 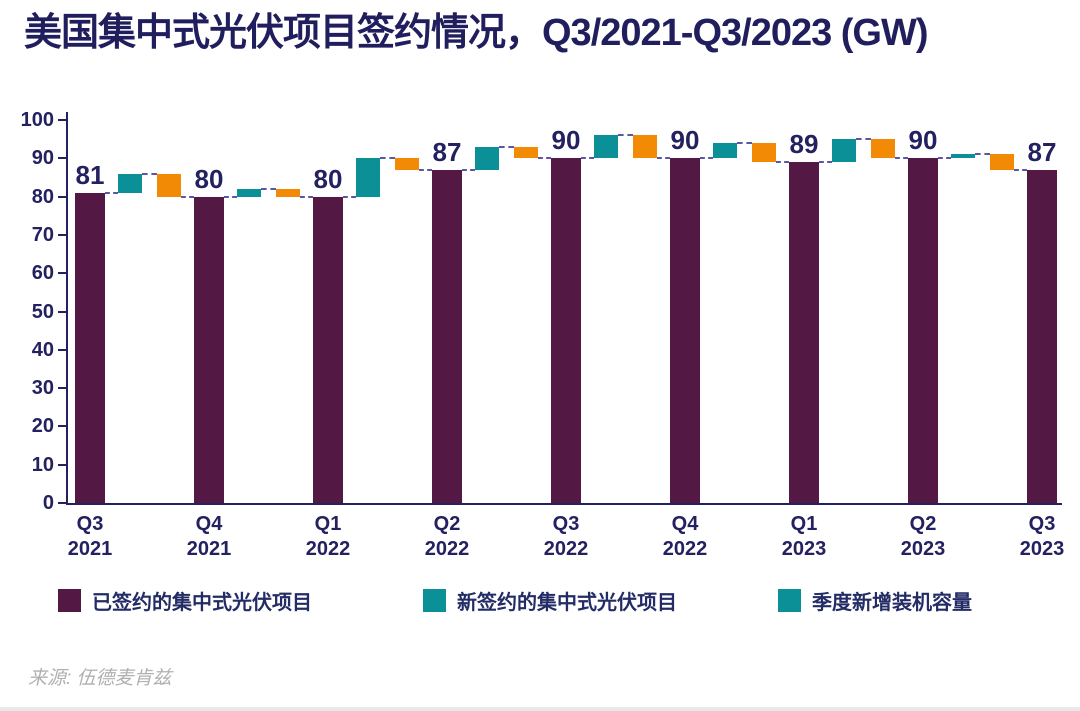 What do you see at coordinates (923, 330) in the screenshot?
I see `contracted-bar-Q2-2023` at bounding box center [923, 330].